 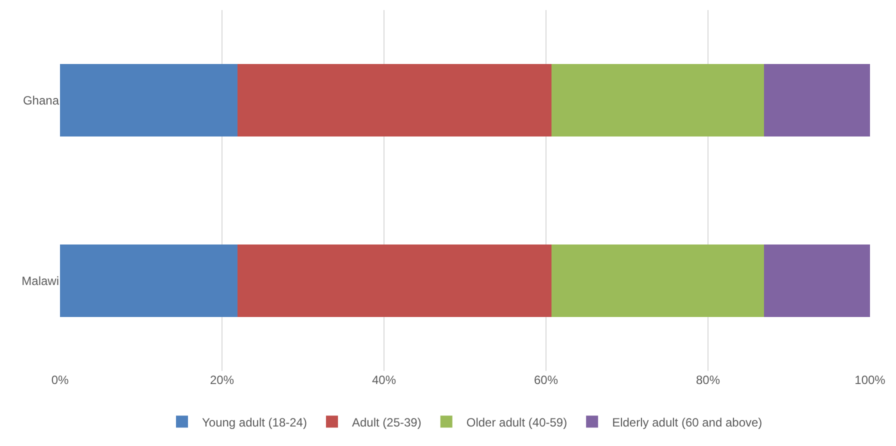 What do you see at coordinates (384, 380) in the screenshot?
I see `x-tick-label: 40%` at bounding box center [384, 380].